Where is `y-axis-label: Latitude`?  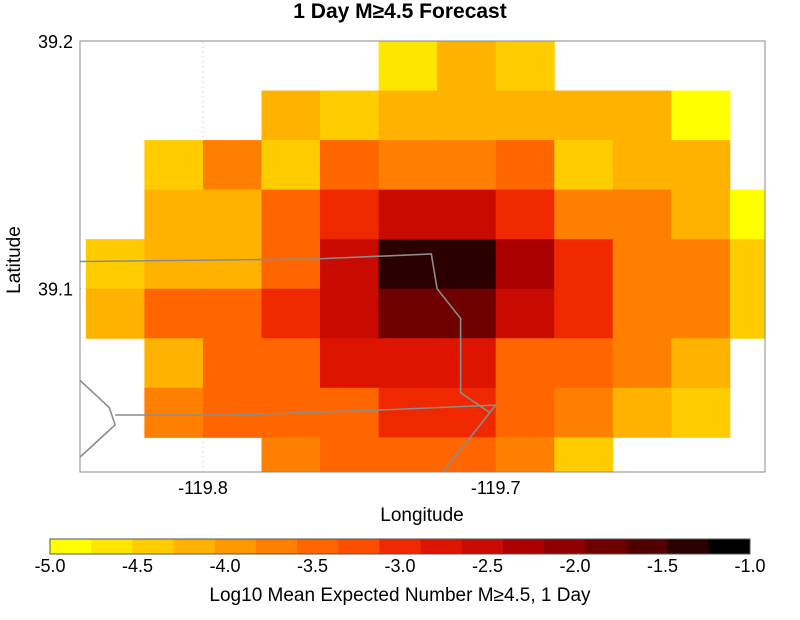 y-axis-label: Latitude is located at coordinates (14, 260).